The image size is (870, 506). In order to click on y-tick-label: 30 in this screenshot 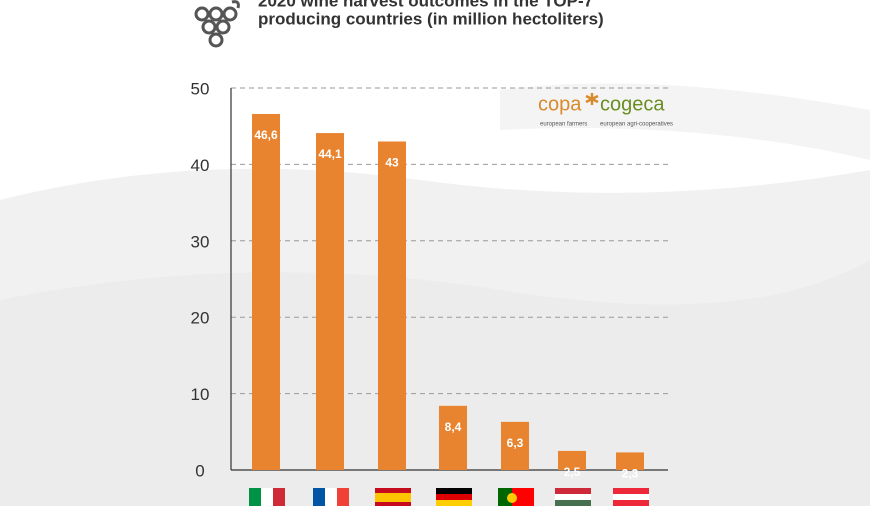, I will do `click(200, 241)`.